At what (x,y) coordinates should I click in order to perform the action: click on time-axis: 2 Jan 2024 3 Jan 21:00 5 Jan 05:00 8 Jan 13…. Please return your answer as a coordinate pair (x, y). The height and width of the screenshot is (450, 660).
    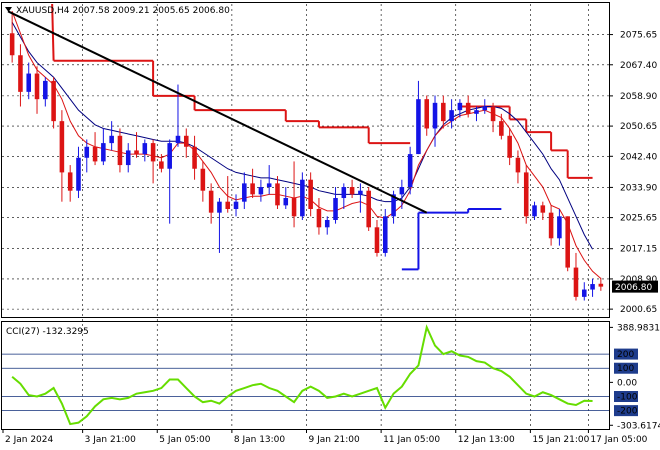
    Looking at the image, I should click on (325, 437).